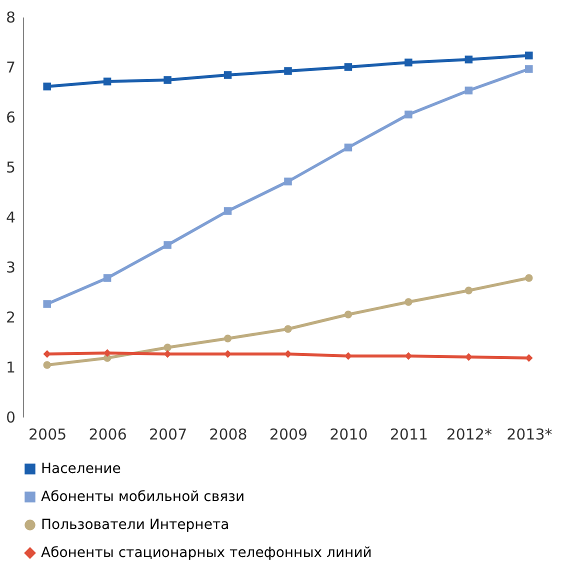 This screenshot has height=586, width=581. What do you see at coordinates (349, 435) in the screenshot?
I see `x-tick-label: 2010` at bounding box center [349, 435].